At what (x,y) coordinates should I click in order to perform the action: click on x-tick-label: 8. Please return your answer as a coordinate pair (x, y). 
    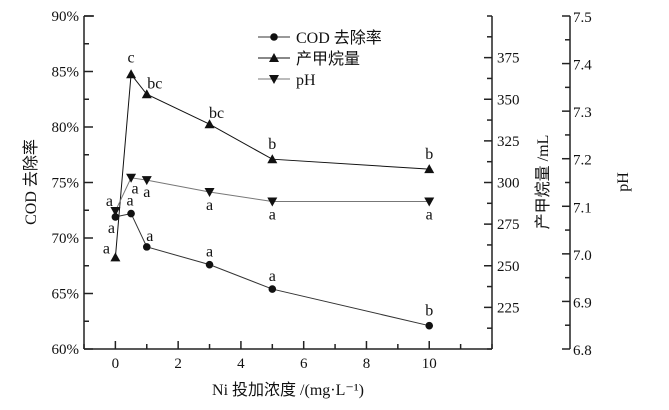
    Looking at the image, I should click on (367, 364).